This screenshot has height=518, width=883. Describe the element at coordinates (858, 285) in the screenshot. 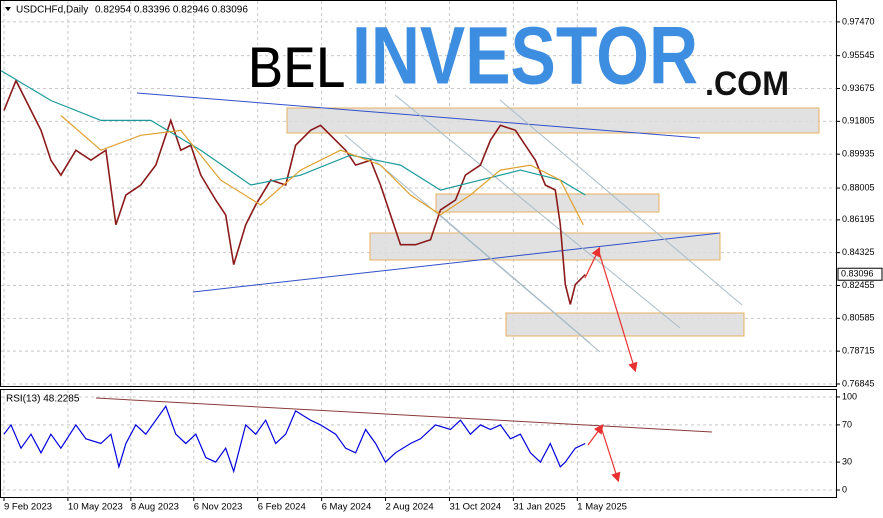

I see `y-tick-label: 0.82455` at that location.